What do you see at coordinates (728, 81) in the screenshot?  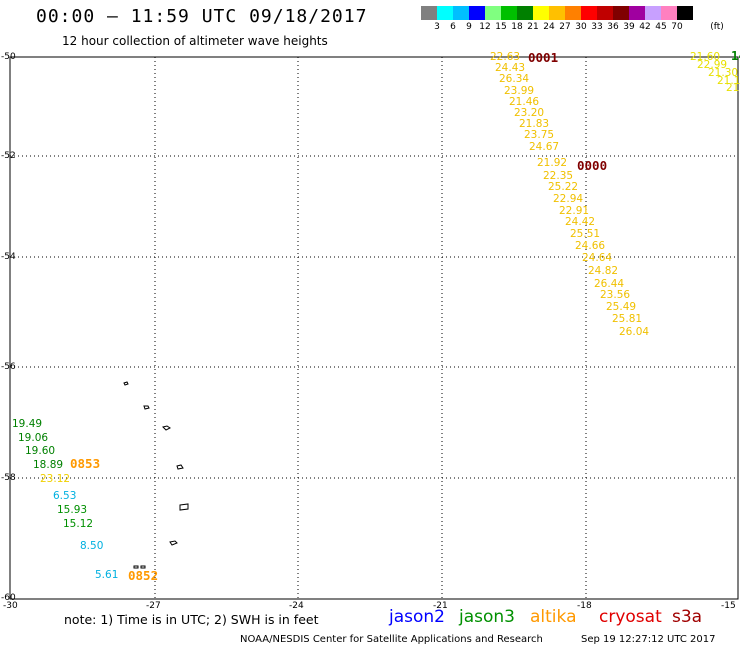 I see `wave-height-label: 21.10` at bounding box center [728, 81].